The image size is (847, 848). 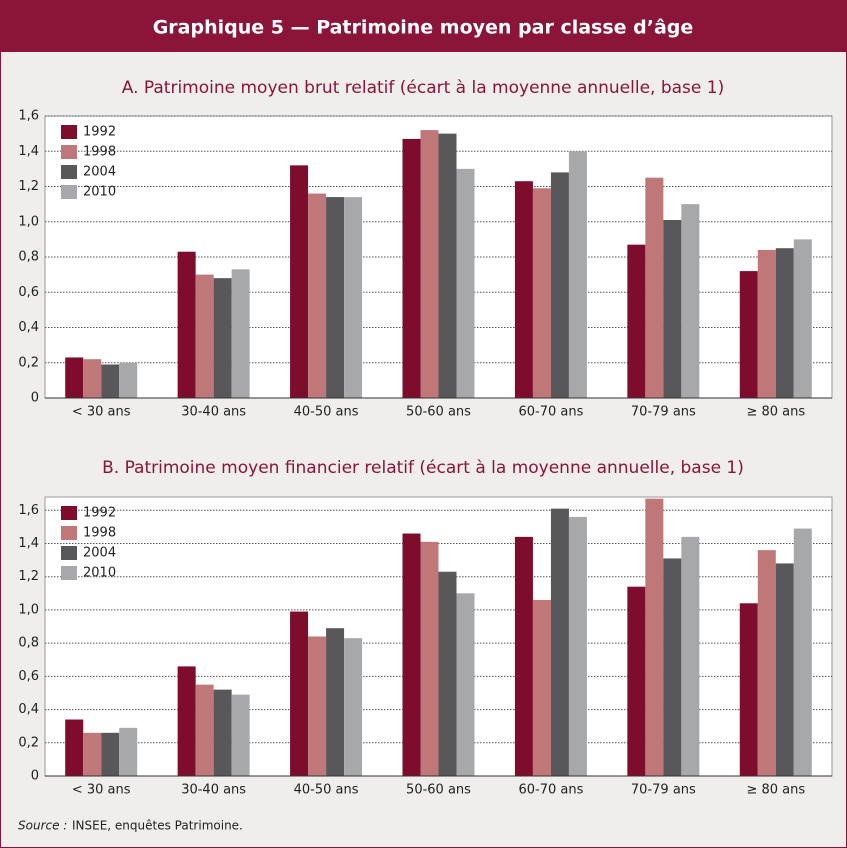 I want to click on x-tick-label: ≥ 80 ans, so click(x=775, y=412).